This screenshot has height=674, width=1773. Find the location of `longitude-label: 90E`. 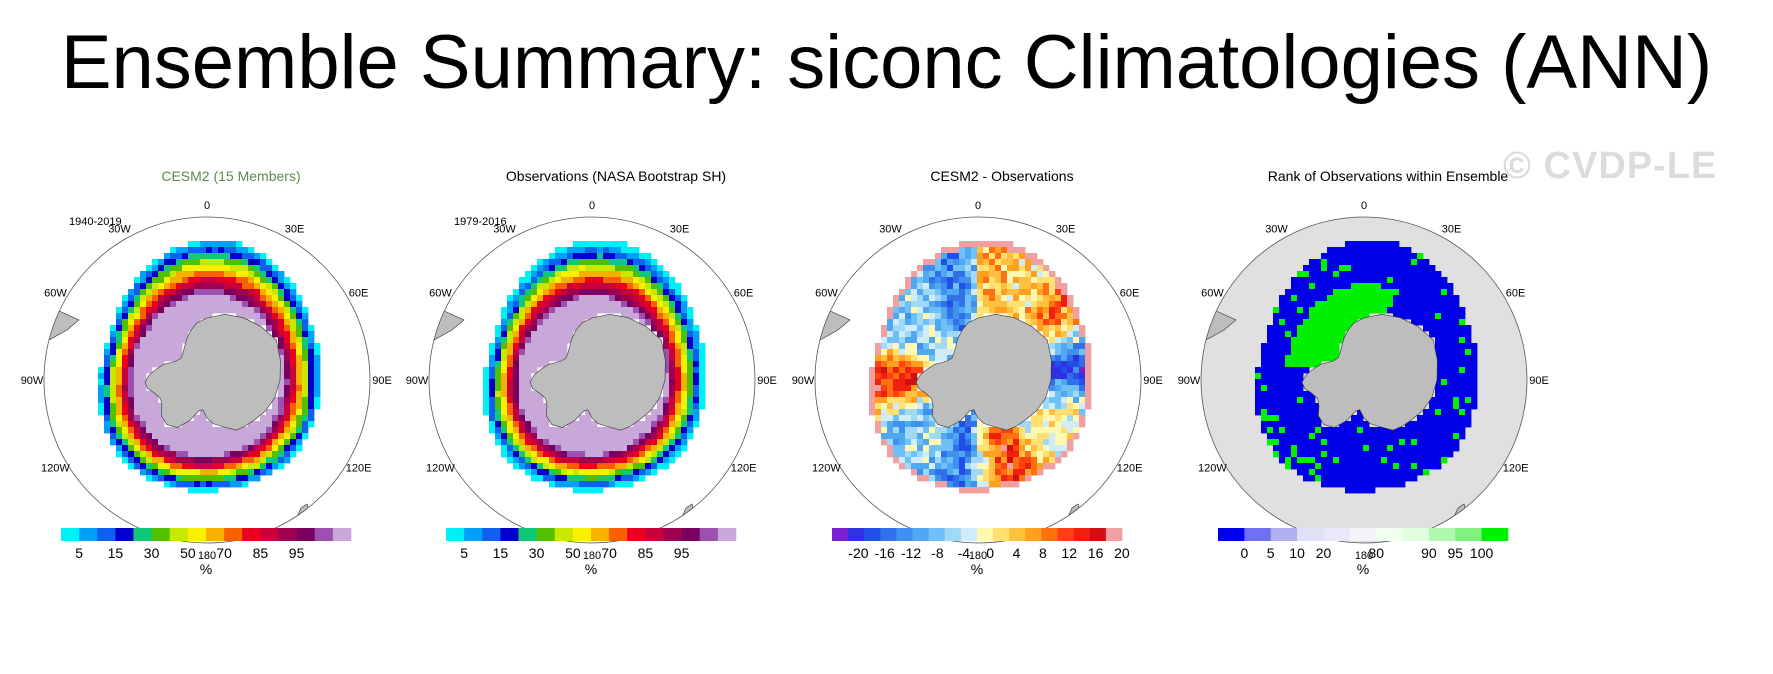

longitude-label: 90E is located at coordinates (1539, 381).